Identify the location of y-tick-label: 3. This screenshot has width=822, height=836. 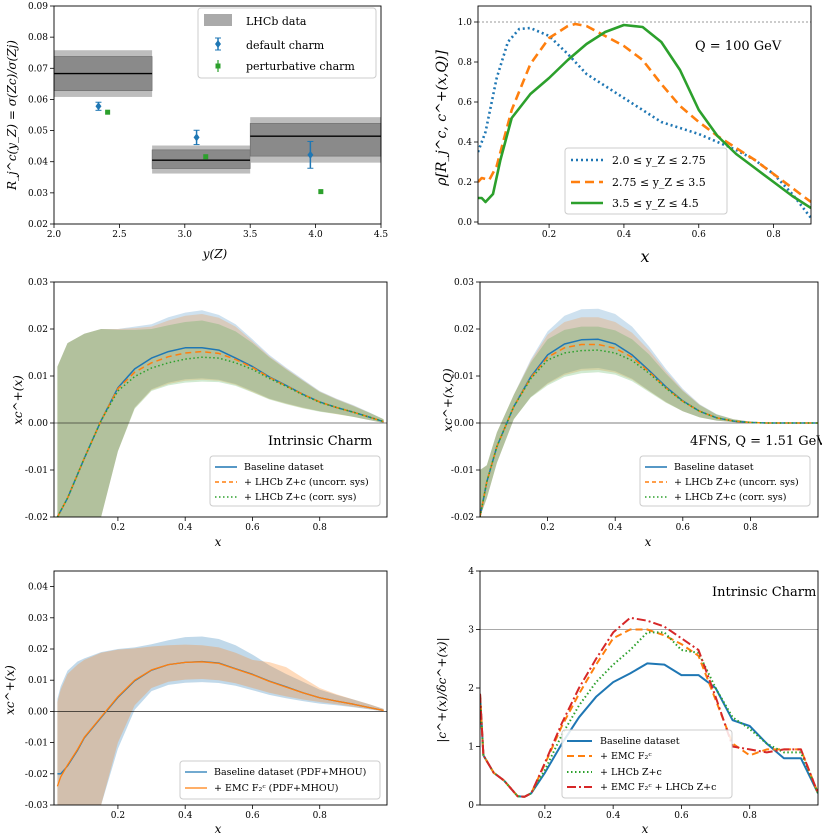
(471, 631).